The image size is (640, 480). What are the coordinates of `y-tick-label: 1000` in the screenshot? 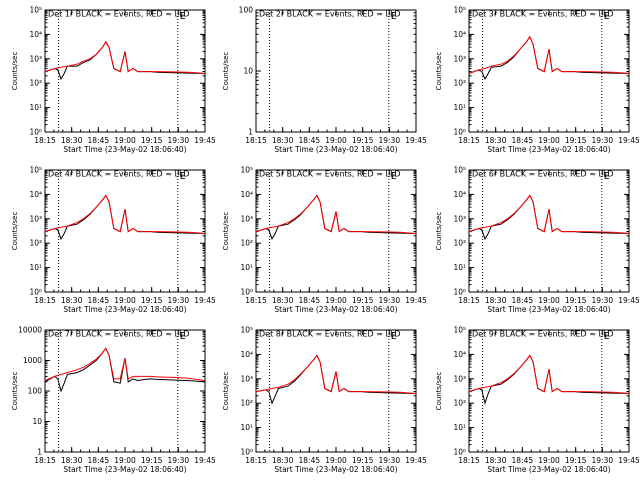 It's located at (32, 360).